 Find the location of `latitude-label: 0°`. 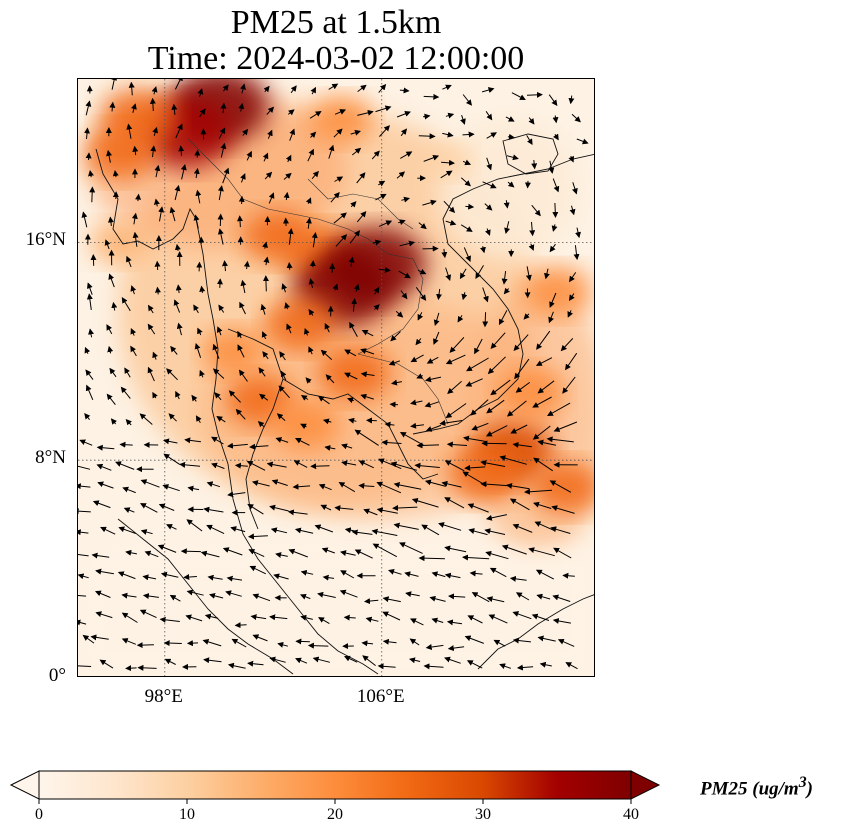

latitude-label: 0° is located at coordinates (57, 675).